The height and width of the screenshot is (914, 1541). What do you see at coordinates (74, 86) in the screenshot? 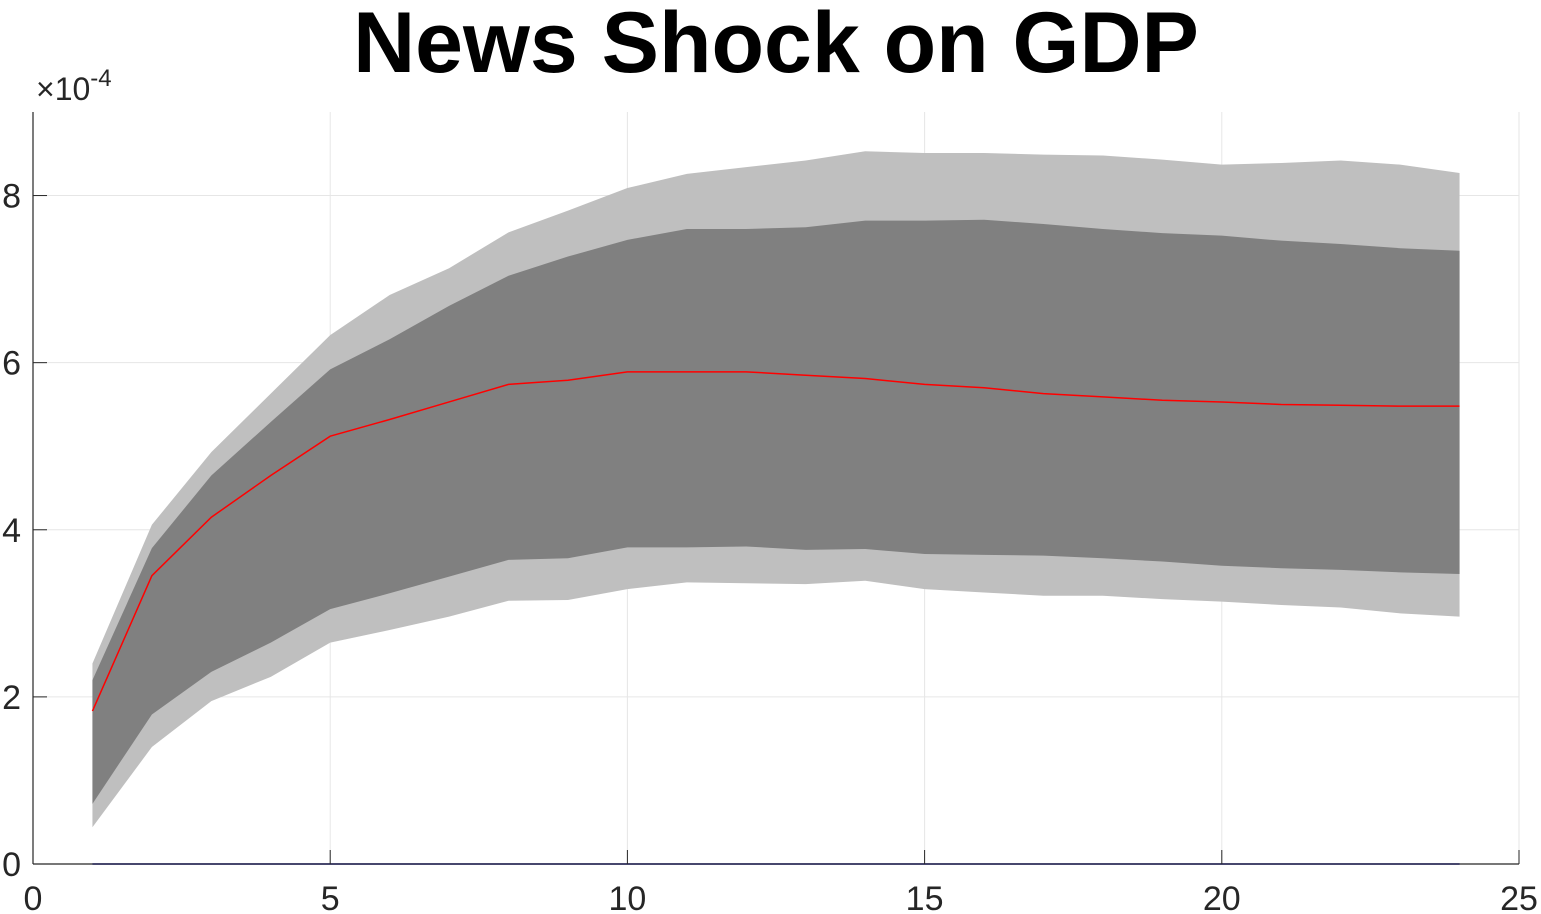
I see `y-axis-multiplier: ×10⁻⁴` at bounding box center [74, 86].